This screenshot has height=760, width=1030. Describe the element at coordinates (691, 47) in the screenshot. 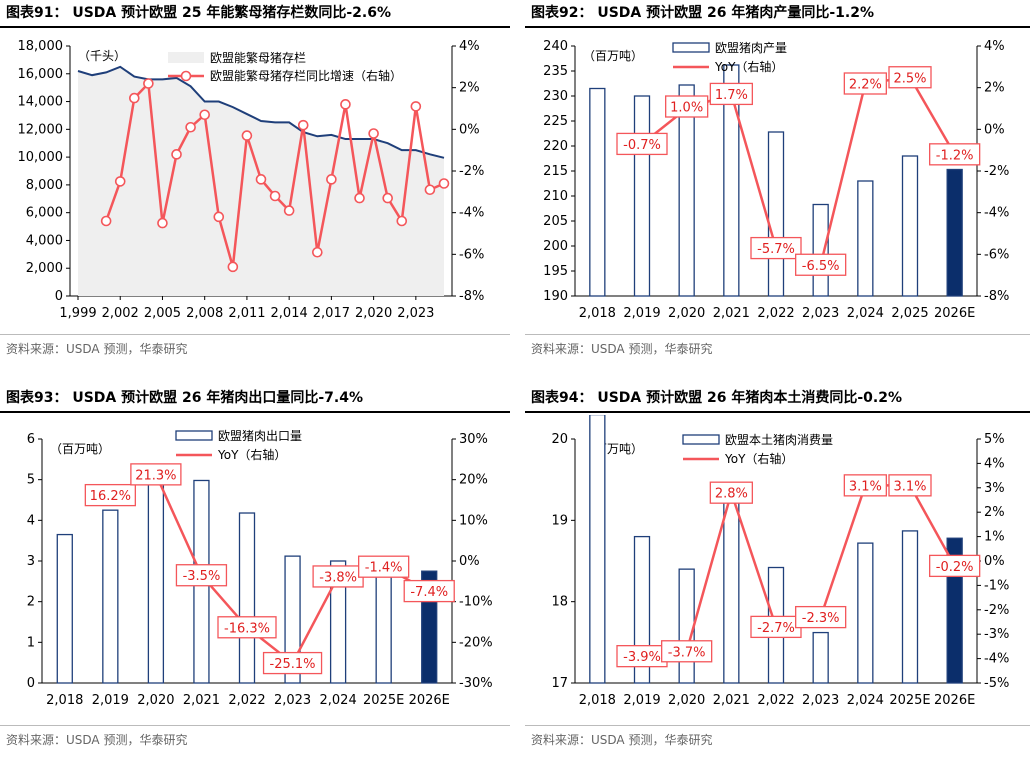

I see `legend-swatch-bar` at that location.